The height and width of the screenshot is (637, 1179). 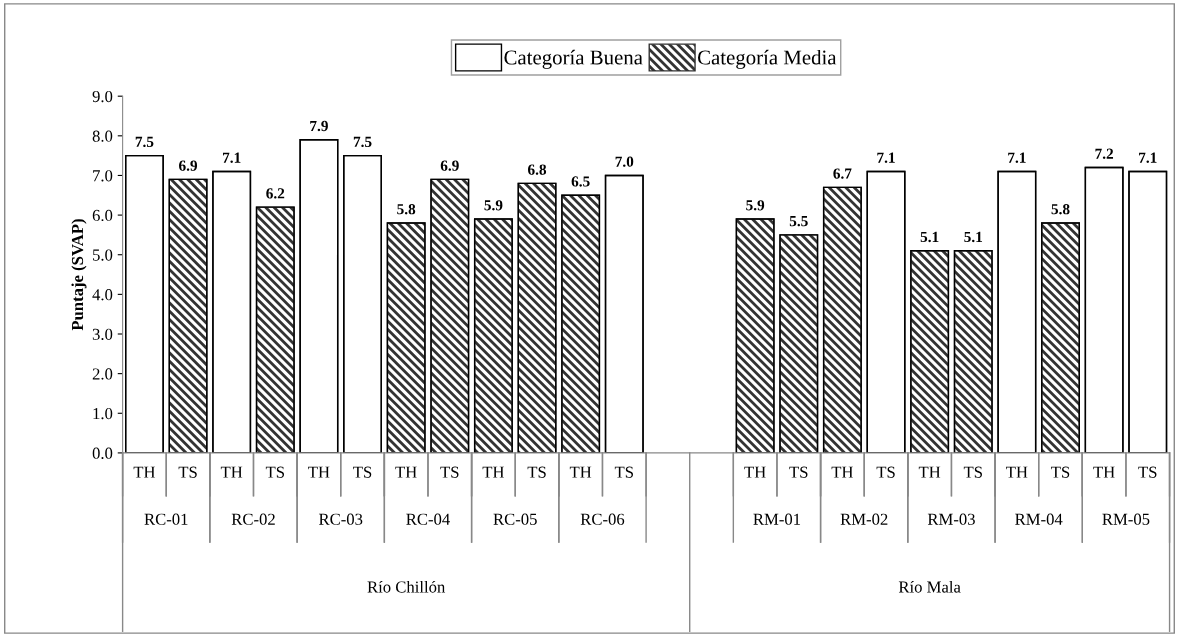 What do you see at coordinates (842, 173) in the screenshot?
I see `data-label: 6.7` at bounding box center [842, 173].